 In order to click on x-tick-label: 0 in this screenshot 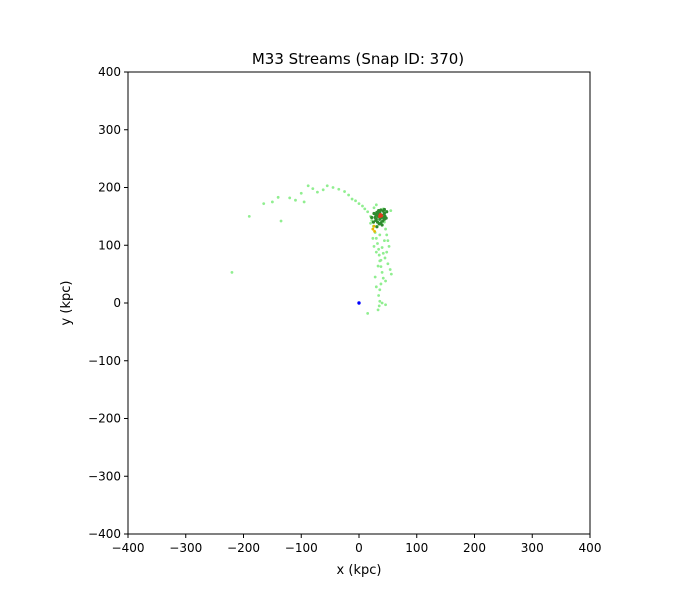, I will do `click(359, 548)`.